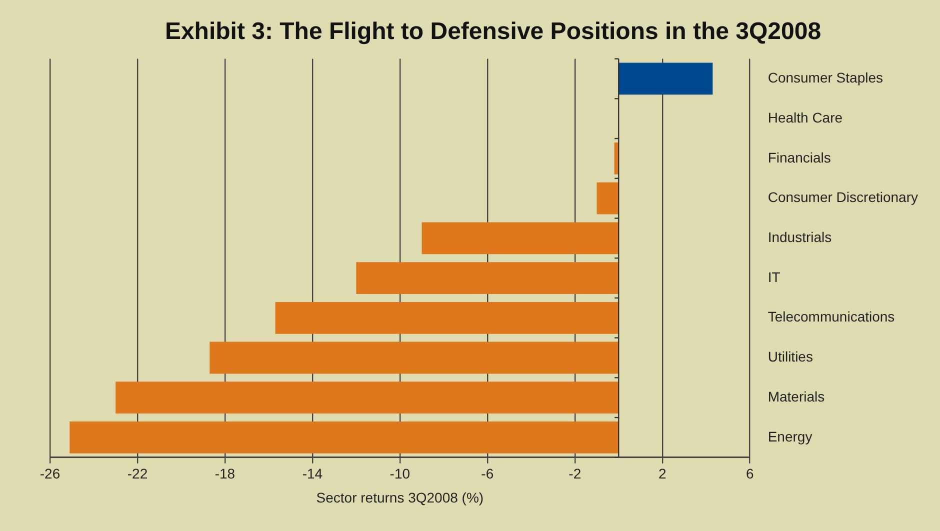 This screenshot has width=940, height=531. I want to click on x-tick-label: -14, so click(312, 474).